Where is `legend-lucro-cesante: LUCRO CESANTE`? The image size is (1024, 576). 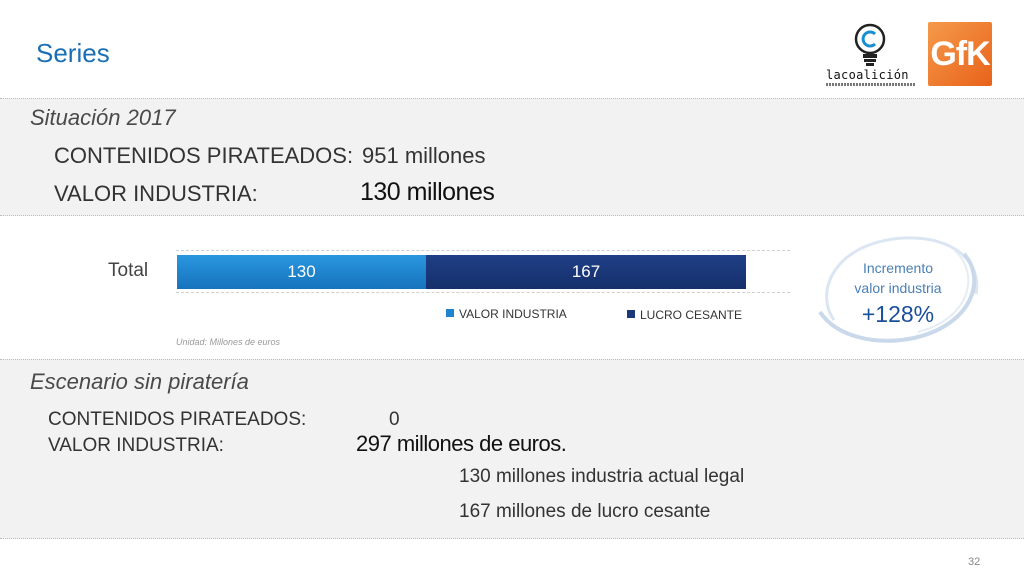
legend-lucro-cesante: LUCRO CESANTE is located at coordinates (684, 315).